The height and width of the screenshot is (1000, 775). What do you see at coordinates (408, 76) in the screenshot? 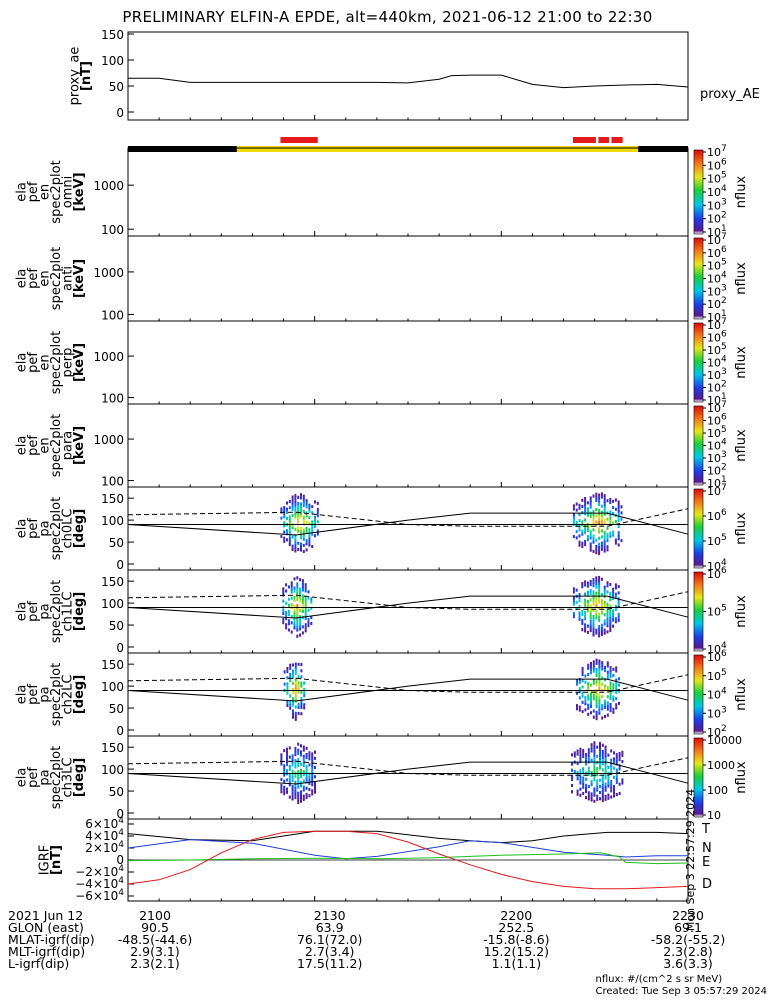
I see `proxy-ae-frame` at bounding box center [408, 76].